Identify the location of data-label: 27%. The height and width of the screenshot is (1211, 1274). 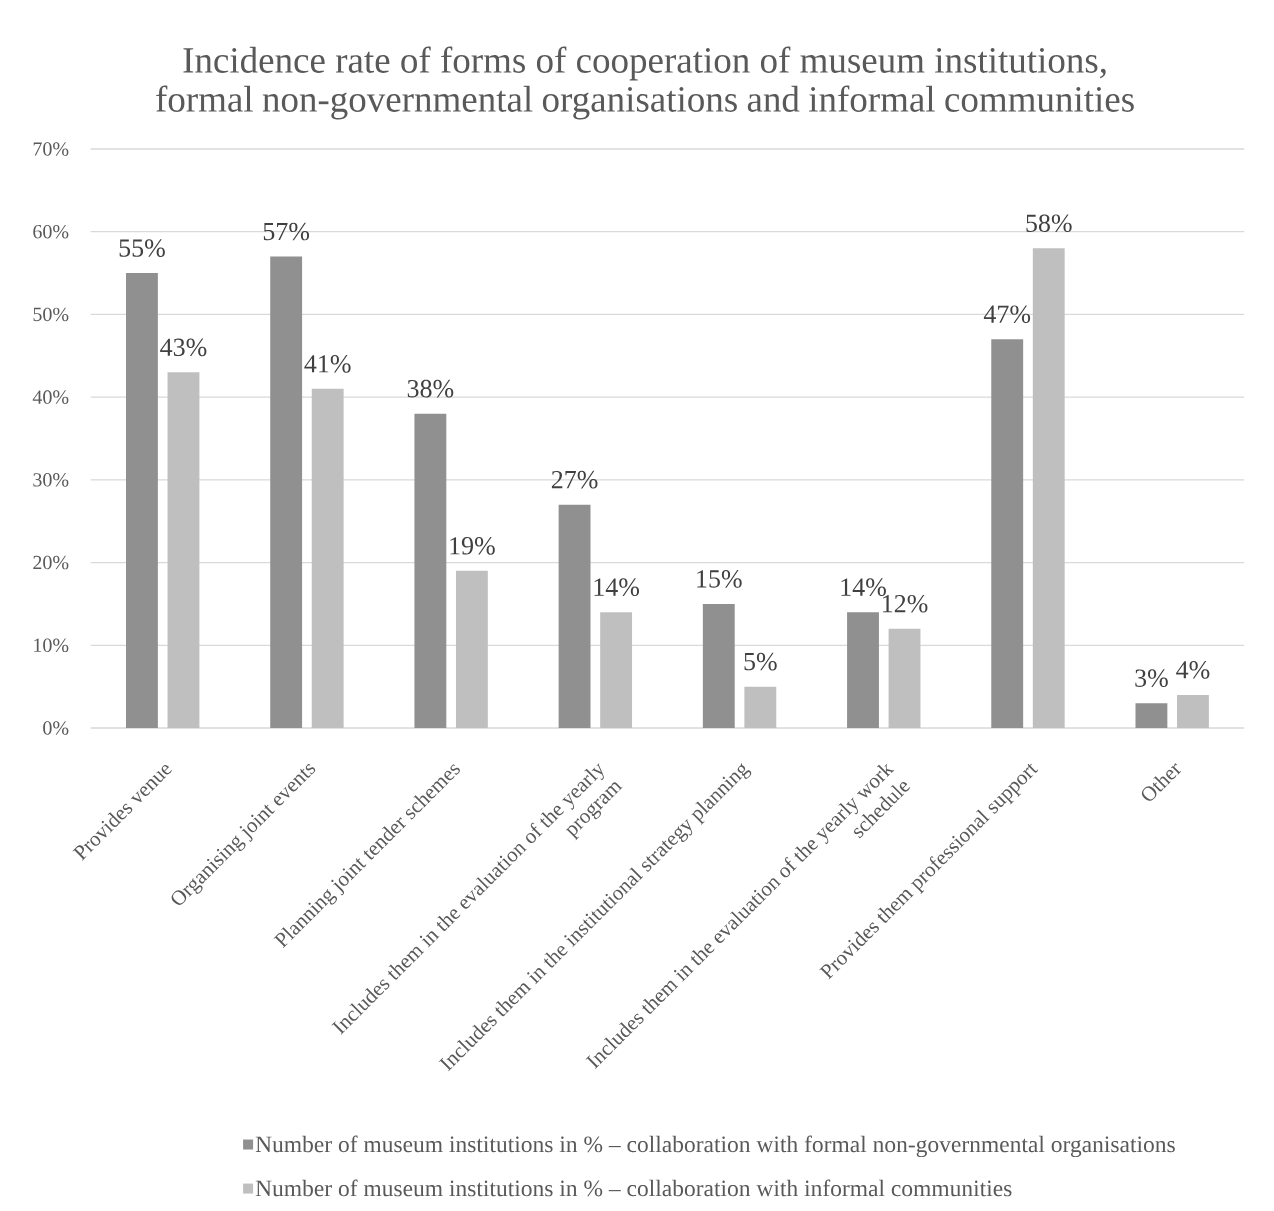
(574, 479).